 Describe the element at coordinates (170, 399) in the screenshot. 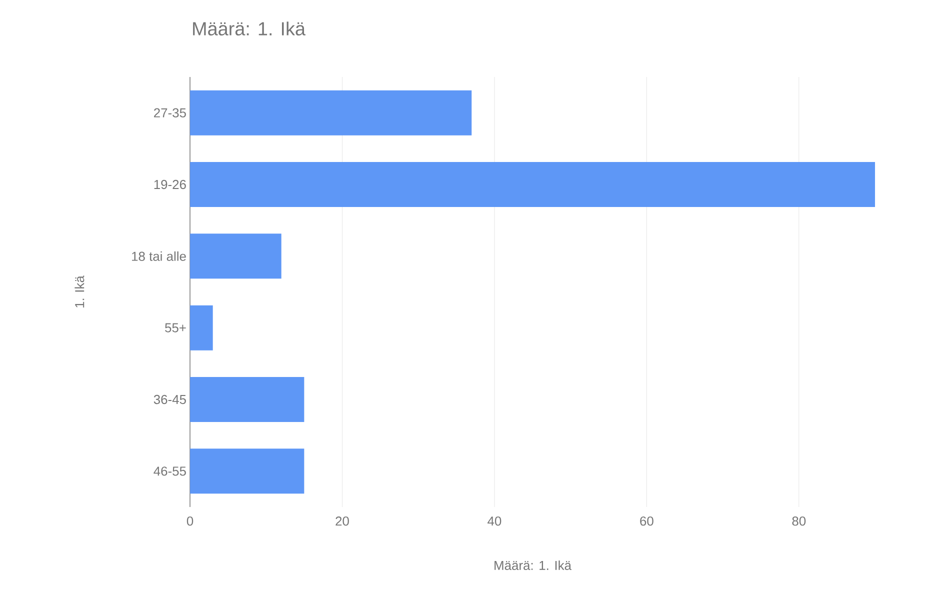

I see `y-tick-label: 36-45` at that location.